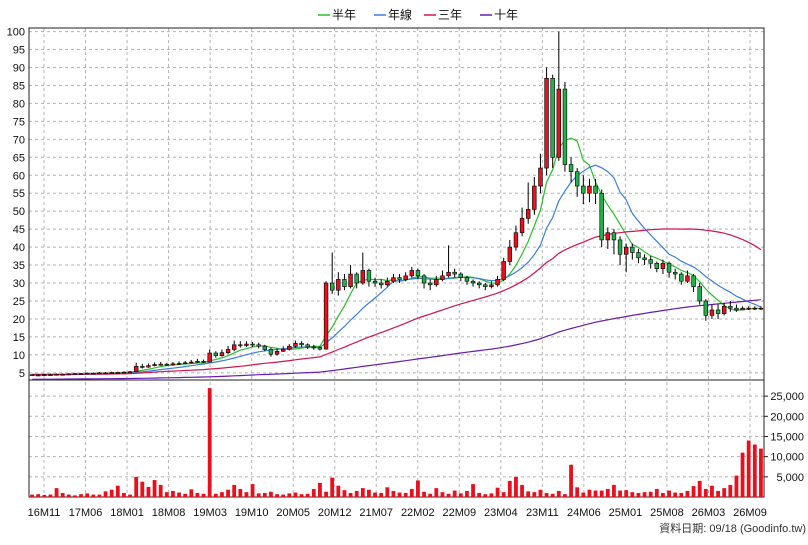  What do you see at coordinates (709, 513) in the screenshot?
I see `time-tick-label: 26M03` at bounding box center [709, 513].